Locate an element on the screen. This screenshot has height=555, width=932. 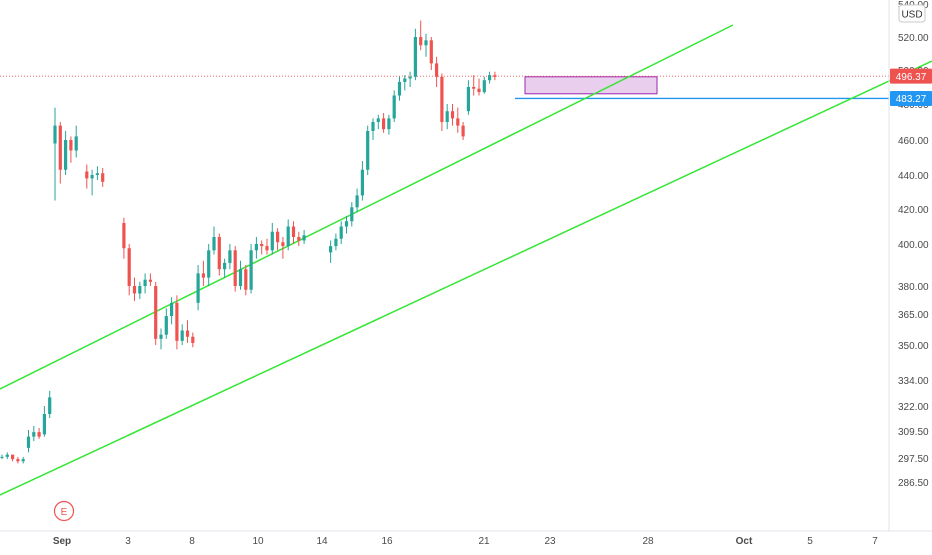
currency-button: USD is located at coordinates (912, 13).